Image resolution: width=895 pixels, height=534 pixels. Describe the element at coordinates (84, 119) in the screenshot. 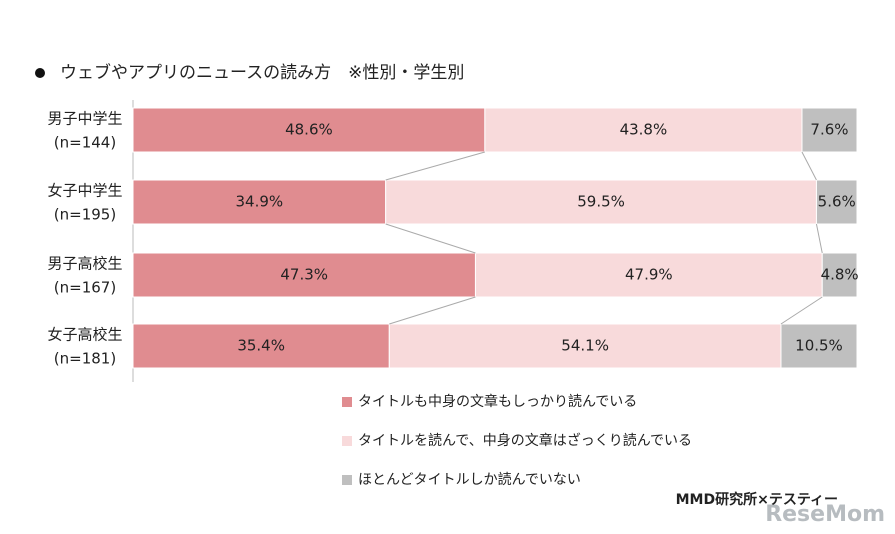

I see `category-label: 男子中学生` at that location.